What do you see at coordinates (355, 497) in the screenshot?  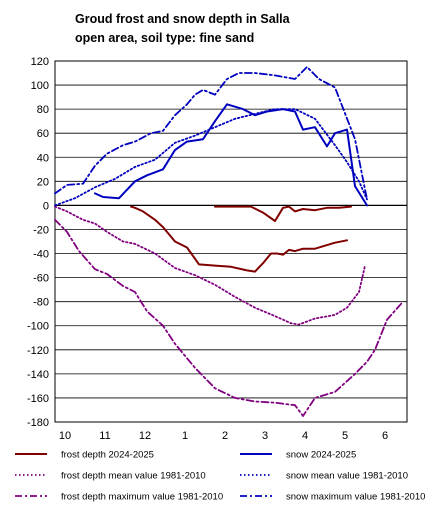 I see `legend-label: snow maximum value 1981-2010` at bounding box center [355, 497].